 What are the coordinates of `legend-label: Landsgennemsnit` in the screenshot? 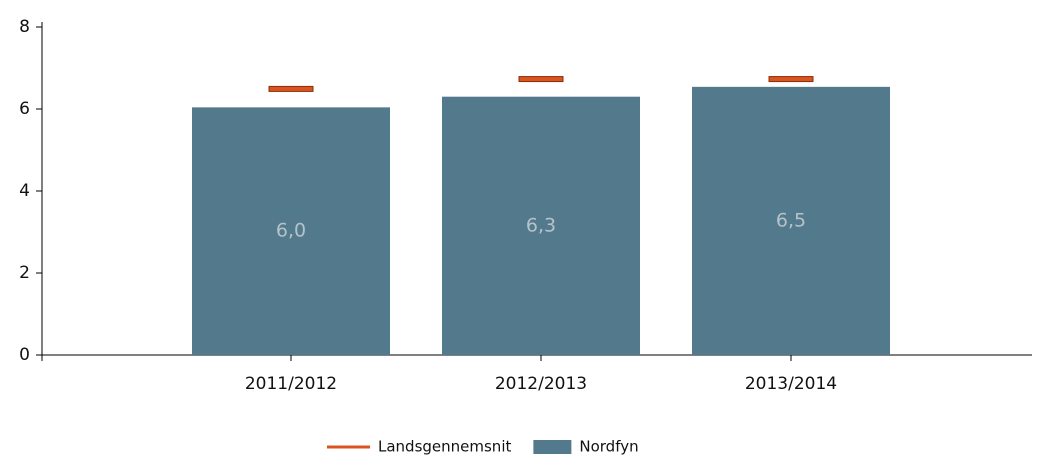 It's located at (444, 447).